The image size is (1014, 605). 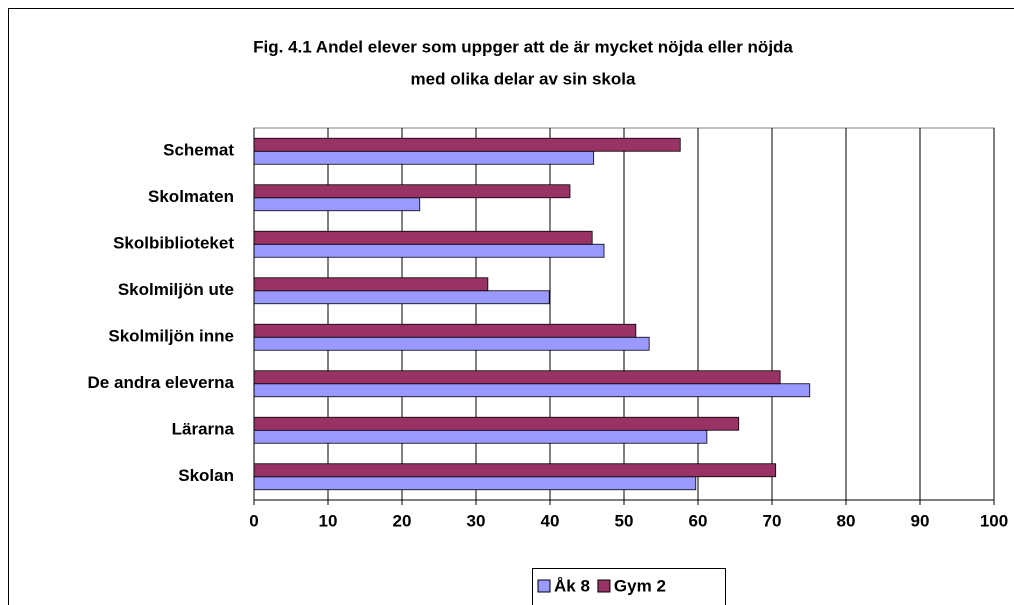 What do you see at coordinates (206, 475) in the screenshot?
I see `y-tick-label: Skolan` at bounding box center [206, 475].